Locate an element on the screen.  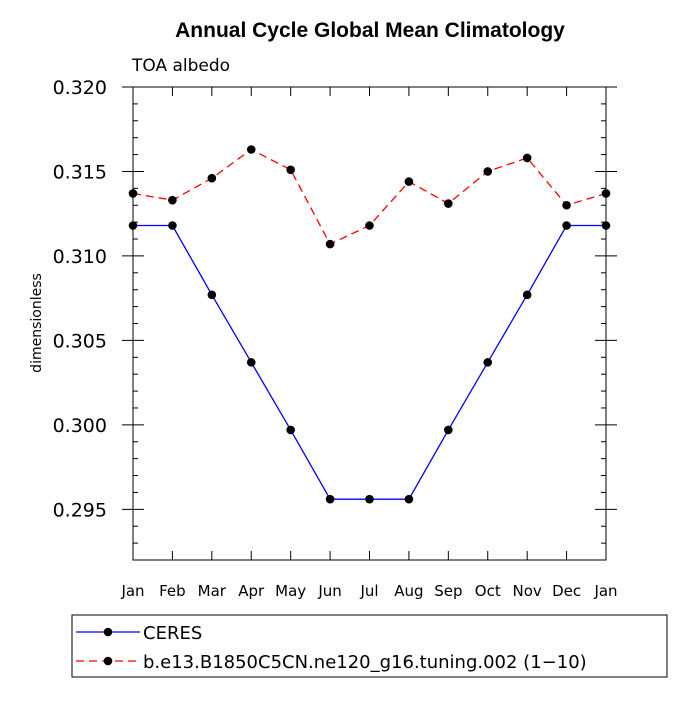
x-tick-label: Jul is located at coordinates (368, 591).